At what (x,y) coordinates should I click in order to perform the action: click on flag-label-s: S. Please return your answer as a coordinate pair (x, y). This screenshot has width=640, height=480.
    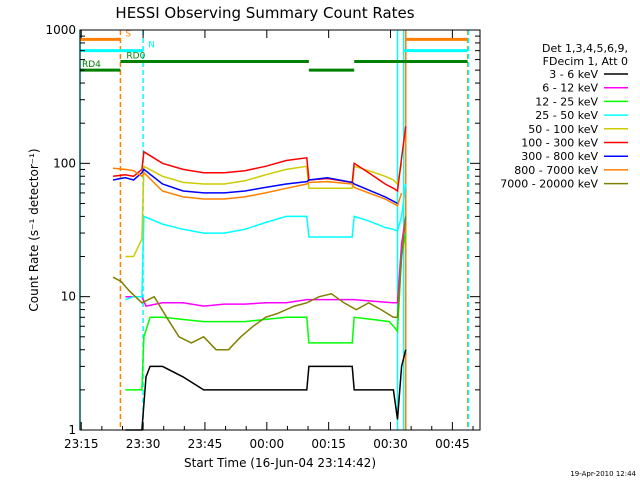
    Looking at the image, I should click on (128, 34).